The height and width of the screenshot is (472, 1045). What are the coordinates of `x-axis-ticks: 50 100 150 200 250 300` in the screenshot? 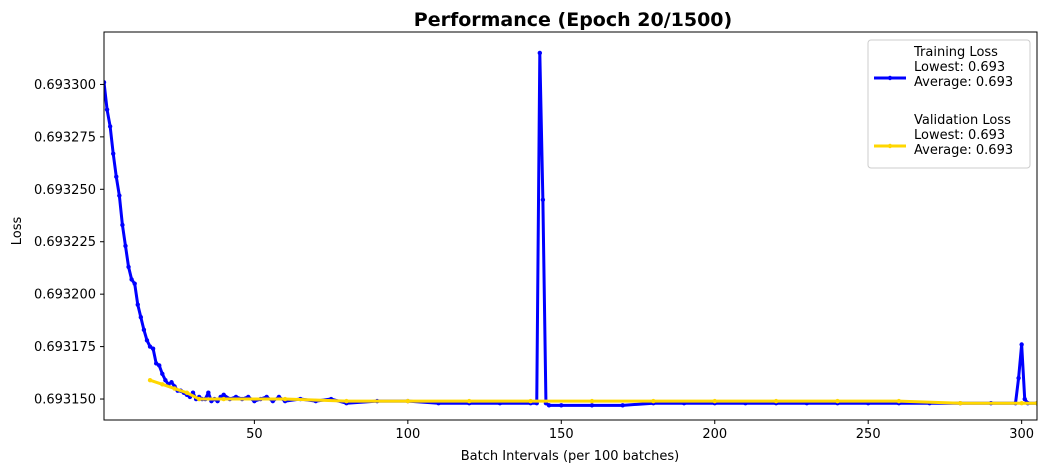 It's located at (640, 431).